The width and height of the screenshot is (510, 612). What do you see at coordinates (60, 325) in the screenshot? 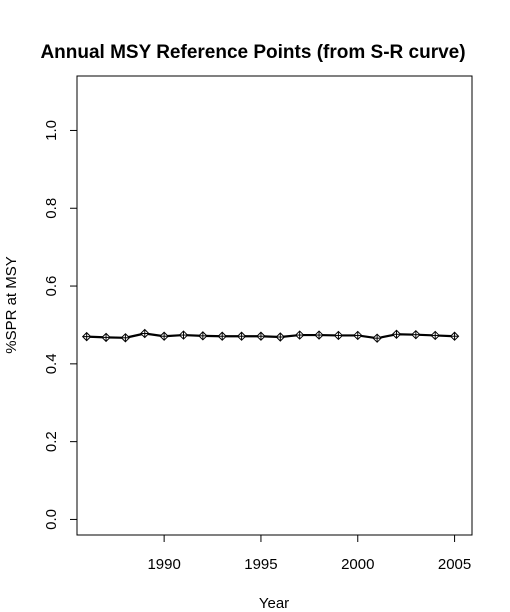
I see `y-axis: 0.0 0.2 0.4 0.6 0.8 1.0` at bounding box center [60, 325].